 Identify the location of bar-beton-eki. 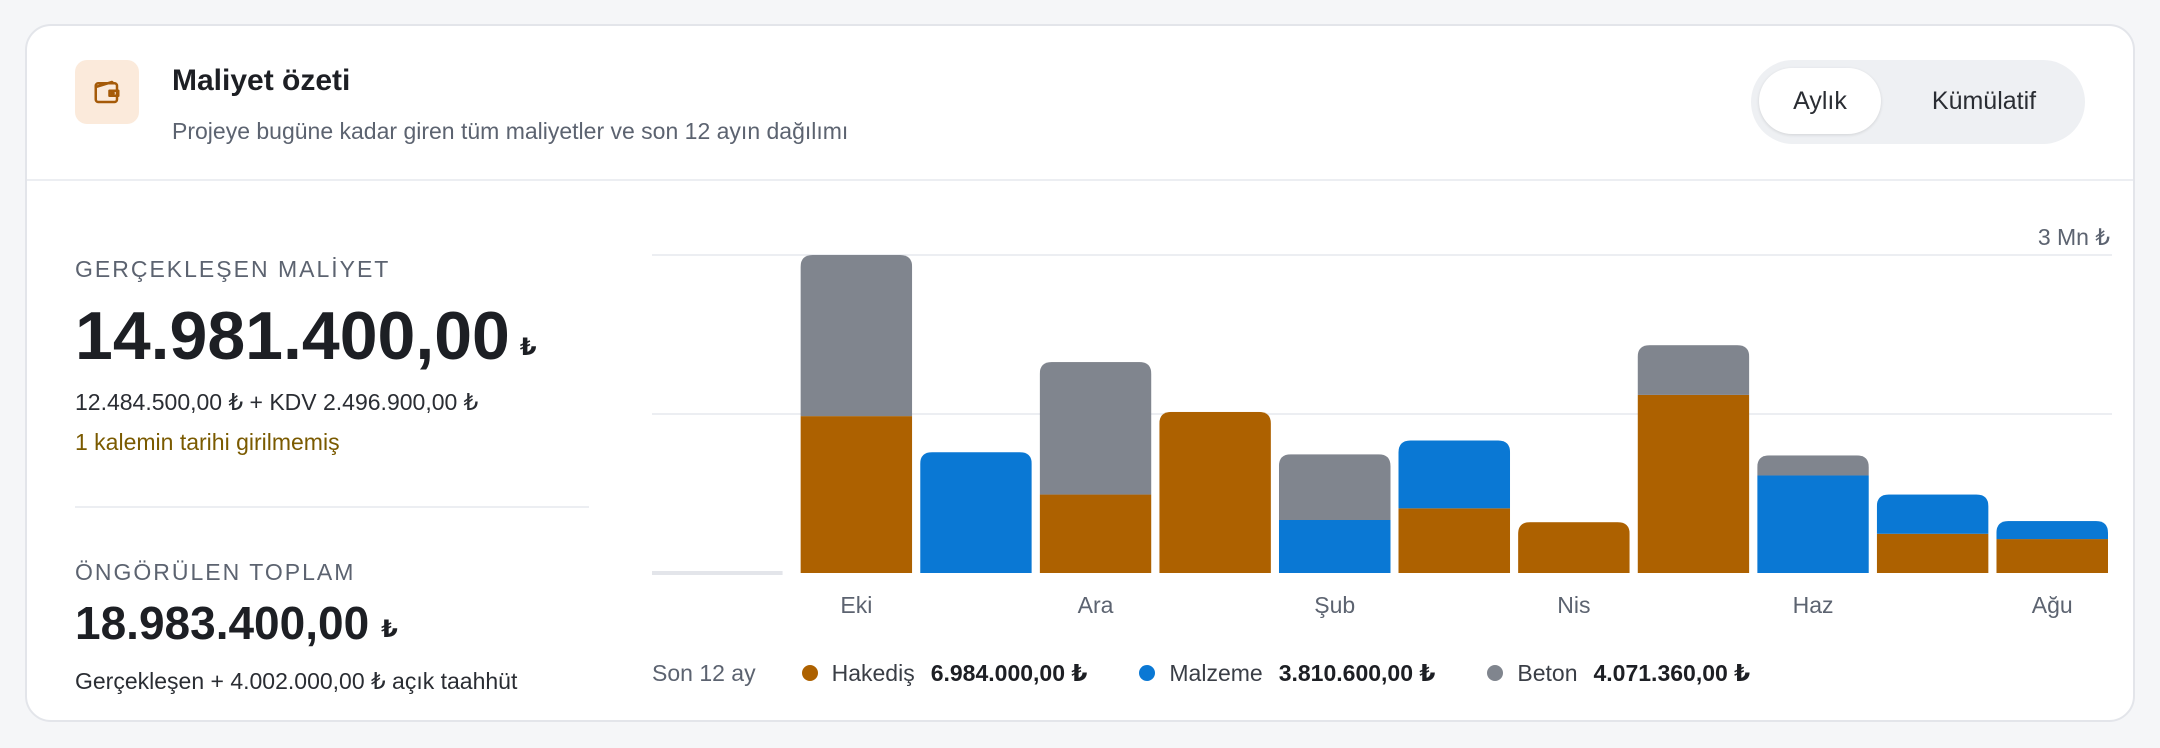
(856, 336).